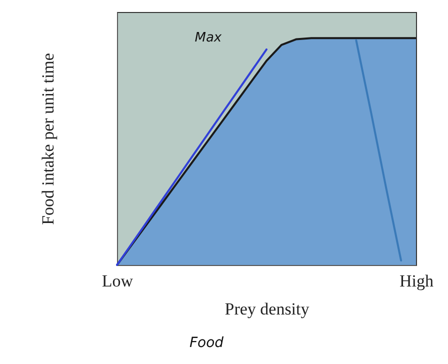  I want to click on y-axis-title: Food intake per unit time, so click(48, 139).